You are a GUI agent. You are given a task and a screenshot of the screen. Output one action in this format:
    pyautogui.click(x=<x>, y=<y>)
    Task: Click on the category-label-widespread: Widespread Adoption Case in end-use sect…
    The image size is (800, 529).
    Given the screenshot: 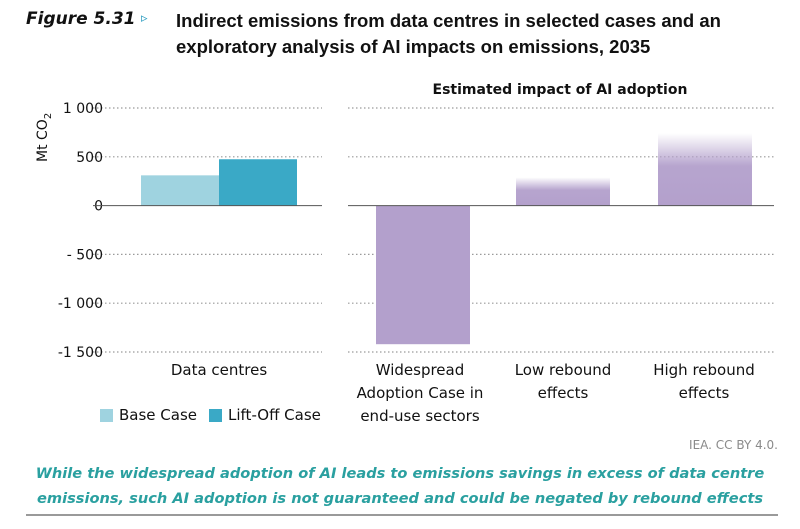 What is the action you would take?
    pyautogui.click(x=420, y=393)
    